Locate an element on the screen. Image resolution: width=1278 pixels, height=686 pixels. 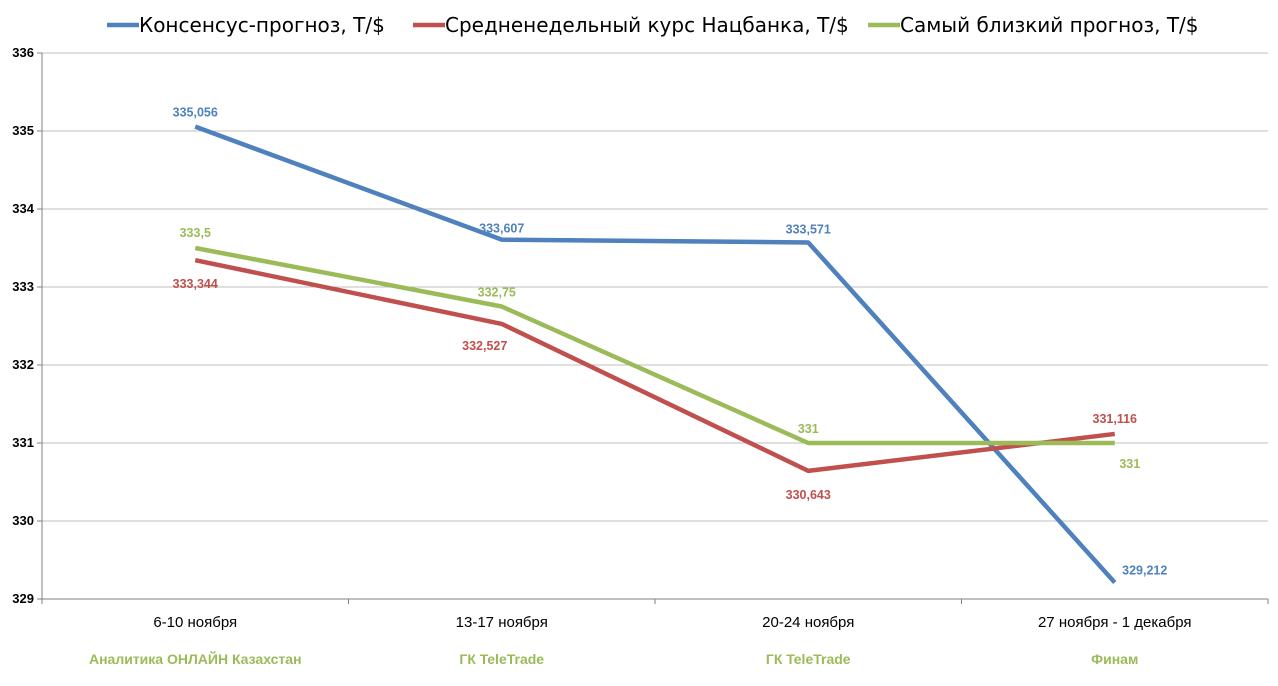
y-tick-label: 334 is located at coordinates (23, 208).